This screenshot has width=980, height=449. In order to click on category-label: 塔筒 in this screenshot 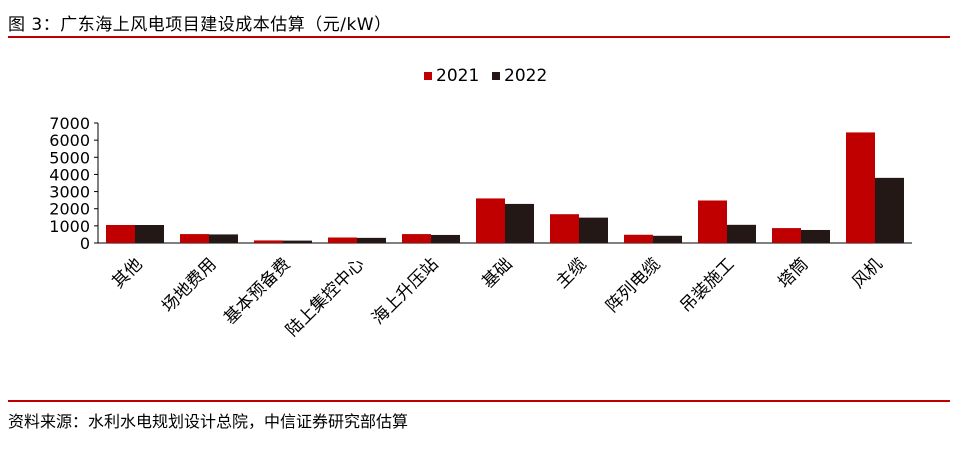, I will do `click(793, 273)`.